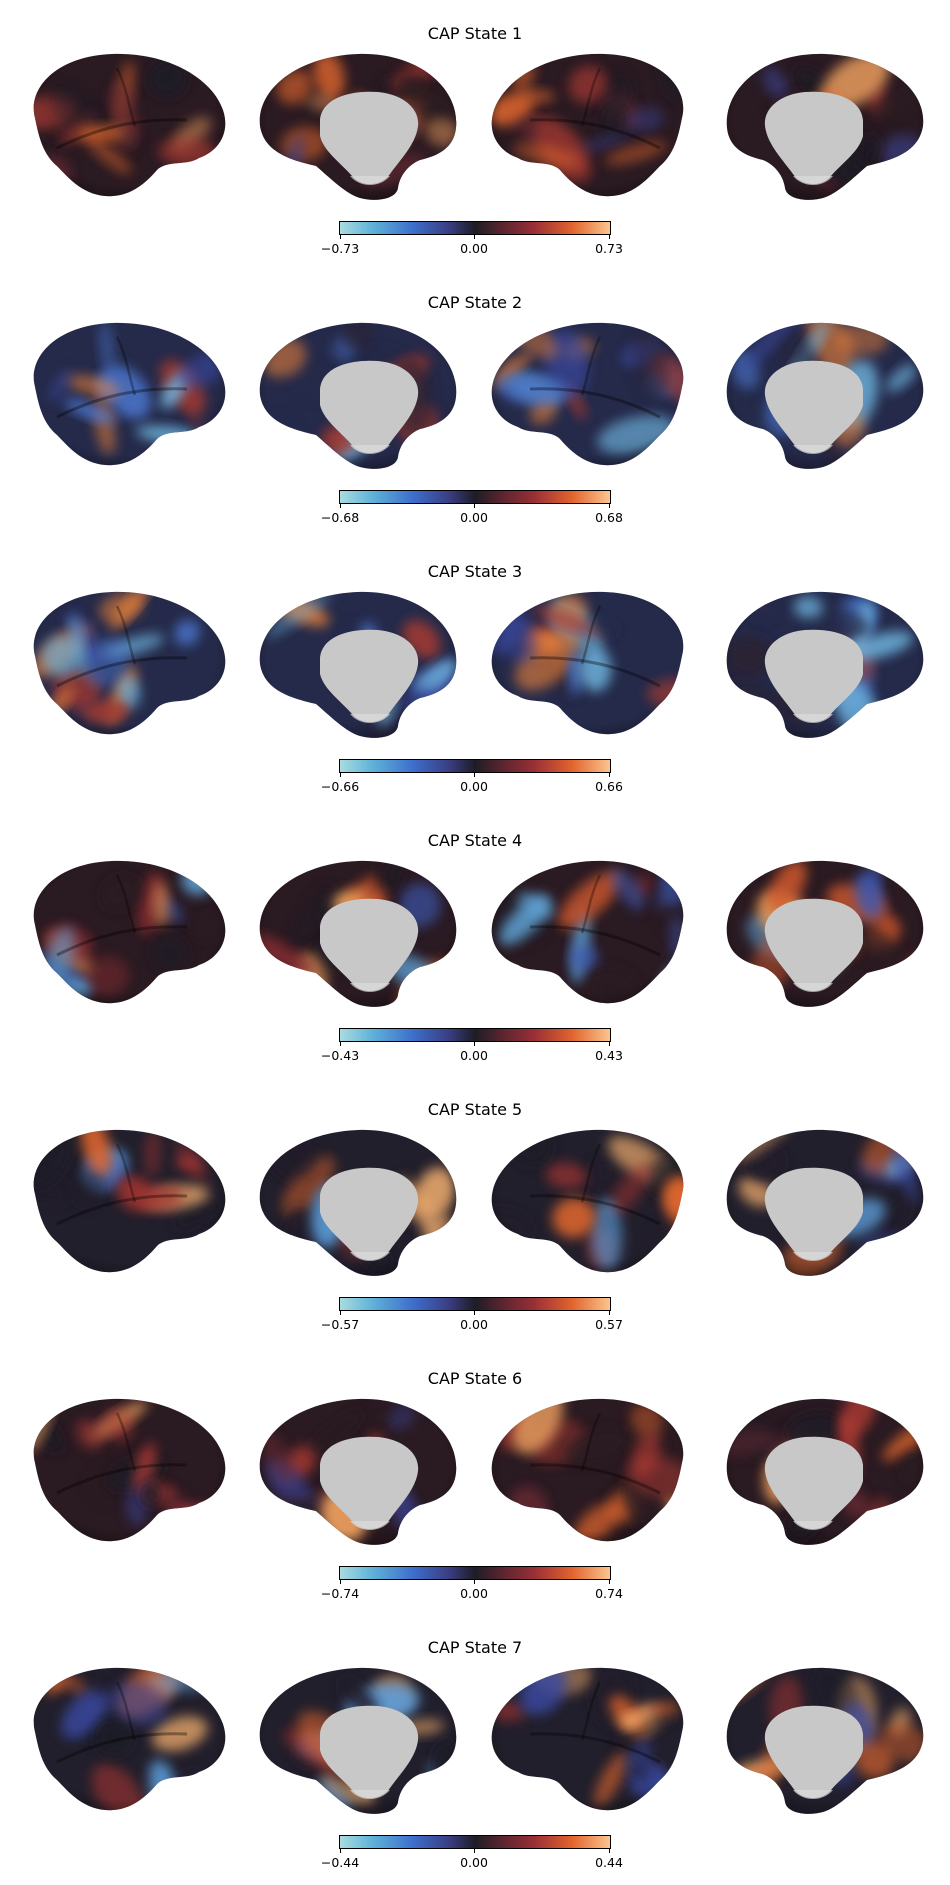 This screenshot has height=1885, width=950. What do you see at coordinates (475, 302) in the screenshot?
I see `panel-title: CAP State 2` at bounding box center [475, 302].